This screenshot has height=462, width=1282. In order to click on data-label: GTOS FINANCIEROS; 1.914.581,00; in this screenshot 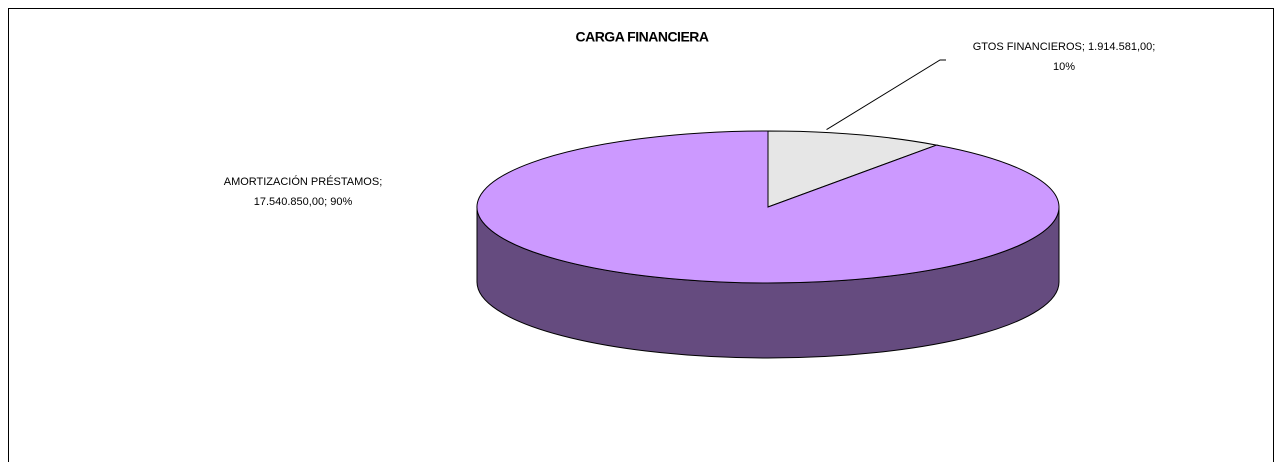, I will do `click(1064, 47)`.